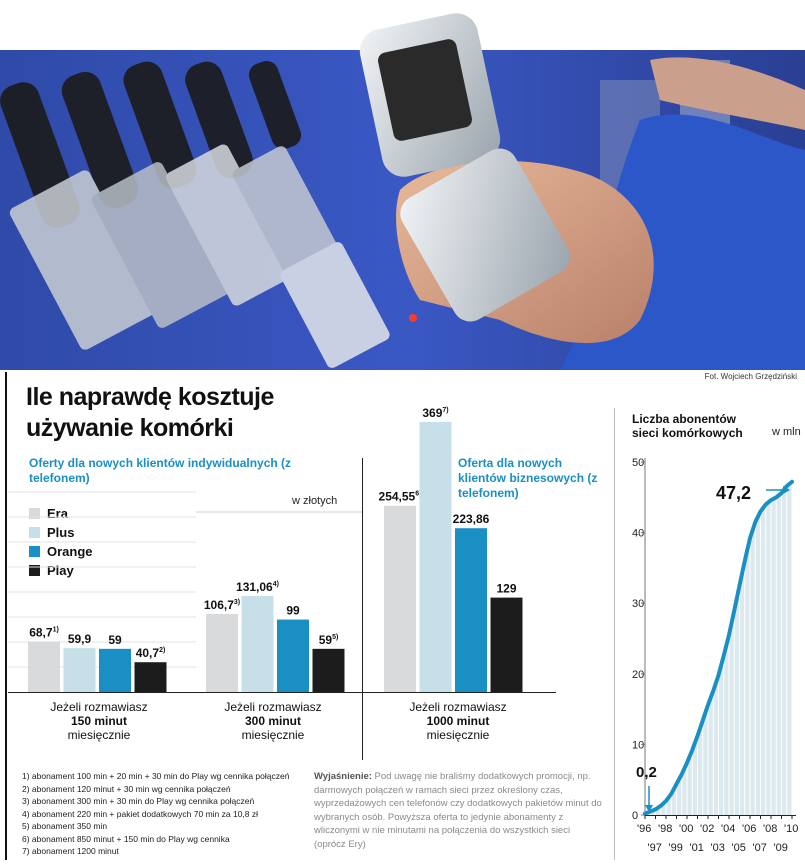  What do you see at coordinates (638, 534) in the screenshot?
I see `y-tick-label: 40` at bounding box center [638, 534].